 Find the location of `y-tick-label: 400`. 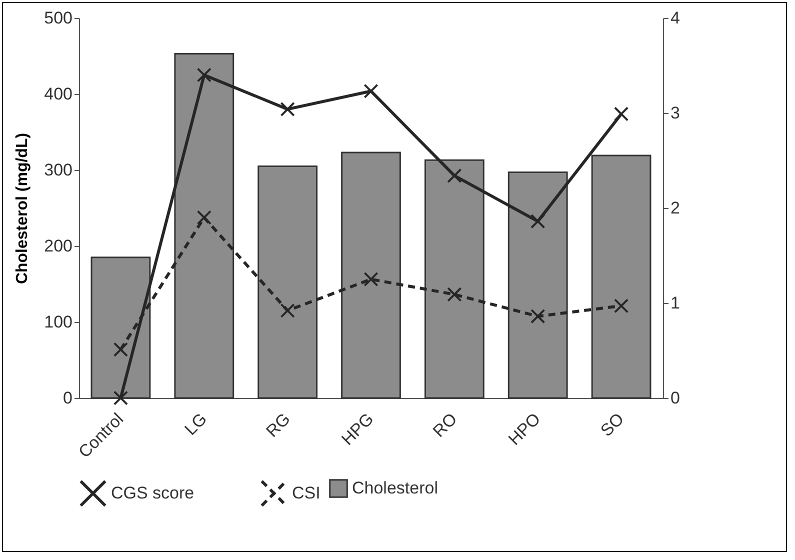

y-tick-label: 400 is located at coordinates (58, 94).